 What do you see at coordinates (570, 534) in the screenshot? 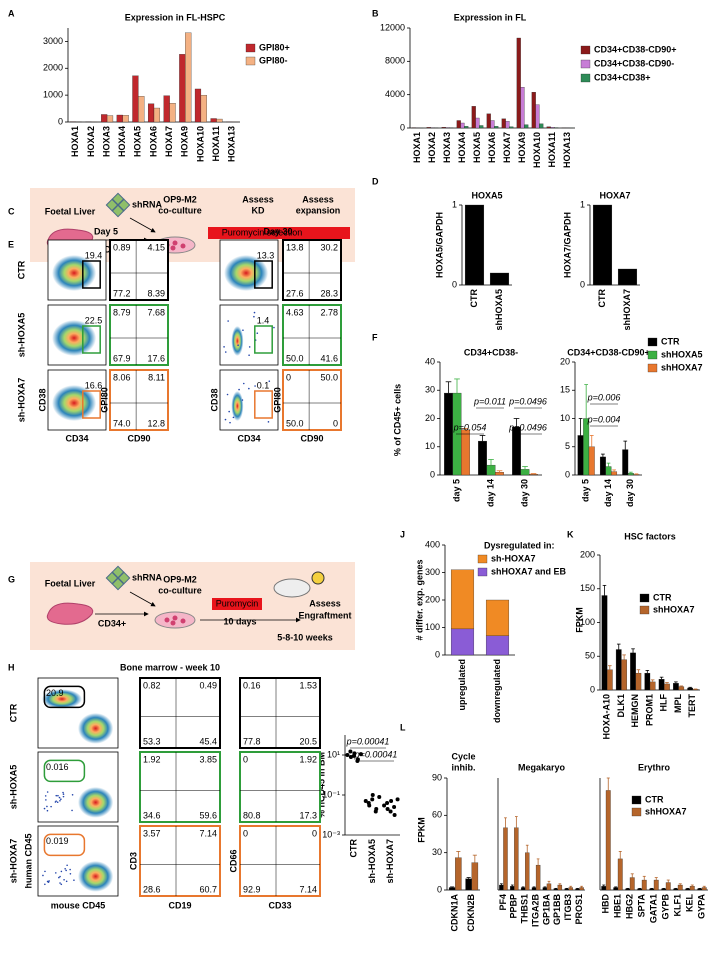
I see `panel-letter: K` at bounding box center [570, 534].